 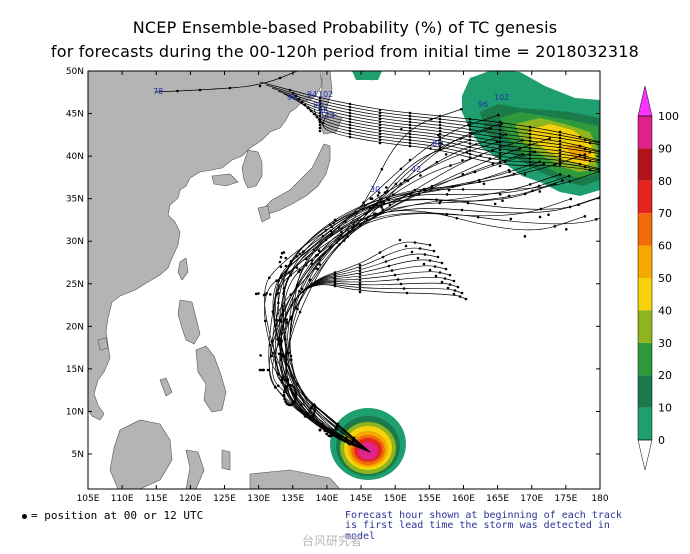 What do you see at coordinates (463, 499) in the screenshot?
I see `lon-tick-label: 160E` at bounding box center [463, 499].